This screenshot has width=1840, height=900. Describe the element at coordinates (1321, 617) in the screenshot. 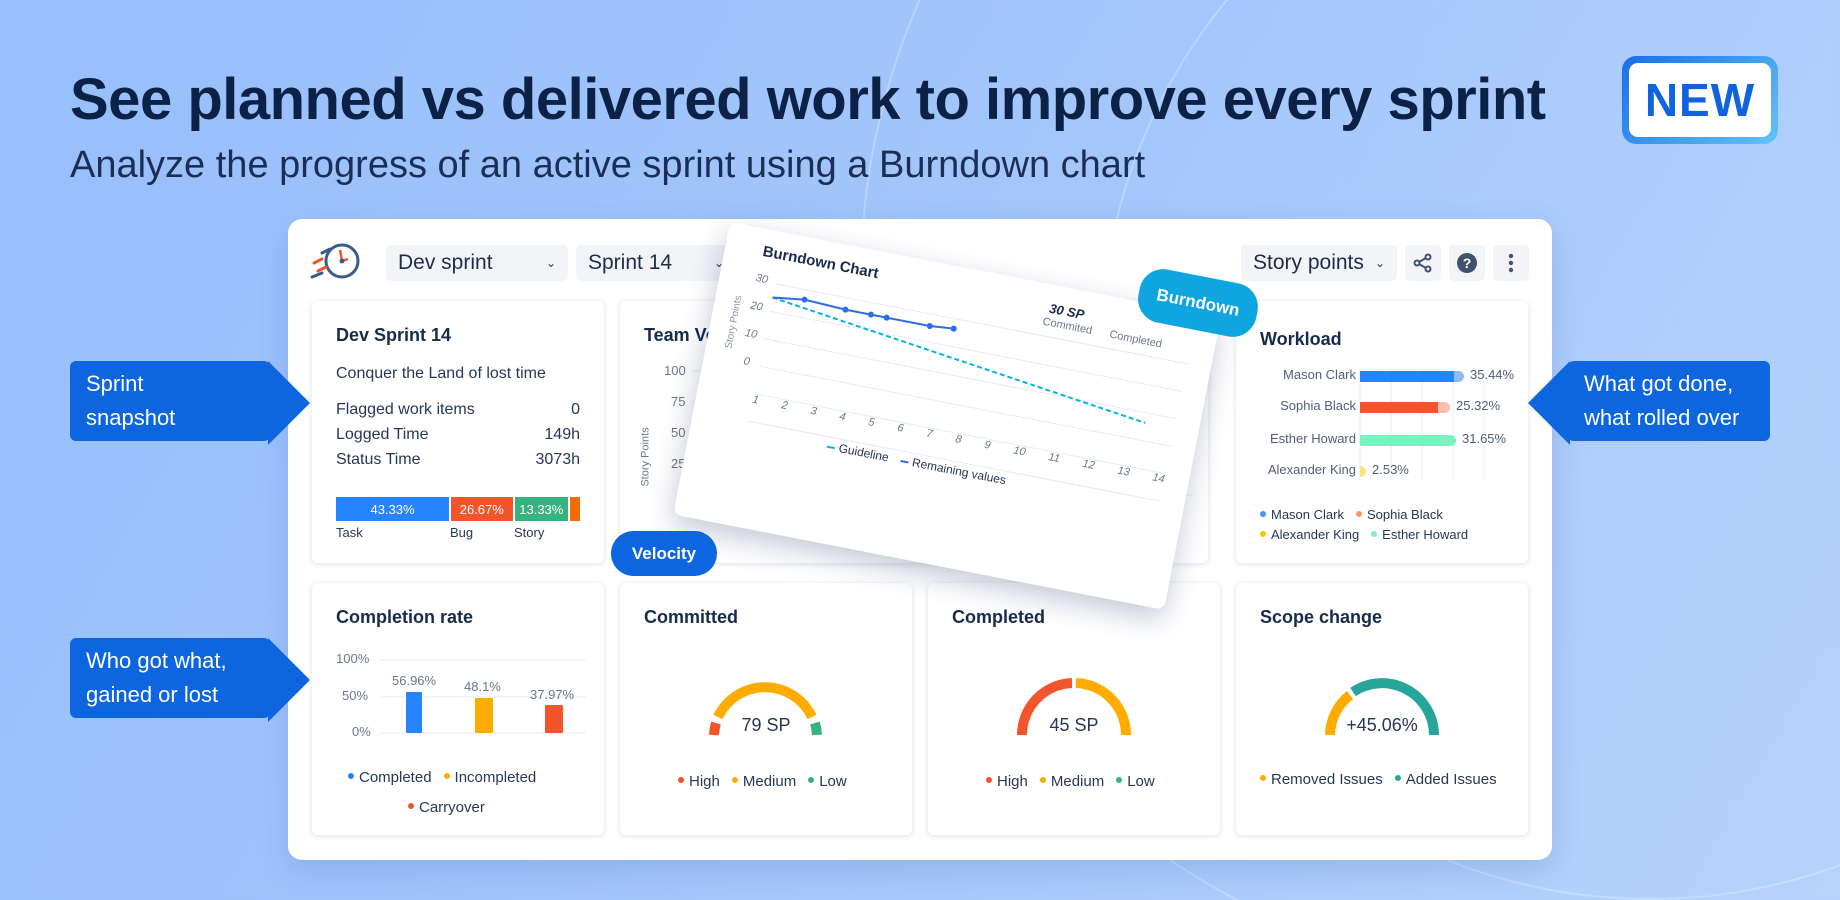

I see `scope-title: Scope change` at that location.